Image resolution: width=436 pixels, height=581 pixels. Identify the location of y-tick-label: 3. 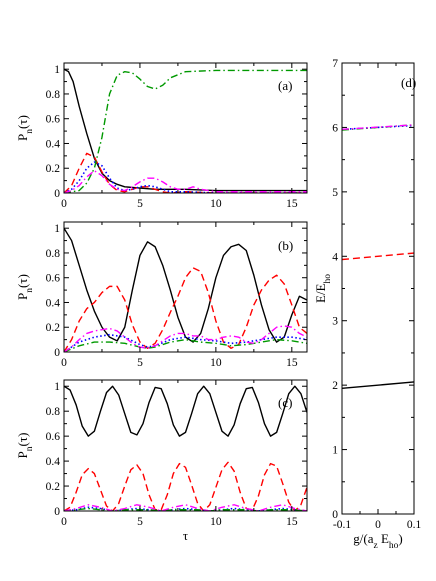
(335, 322).